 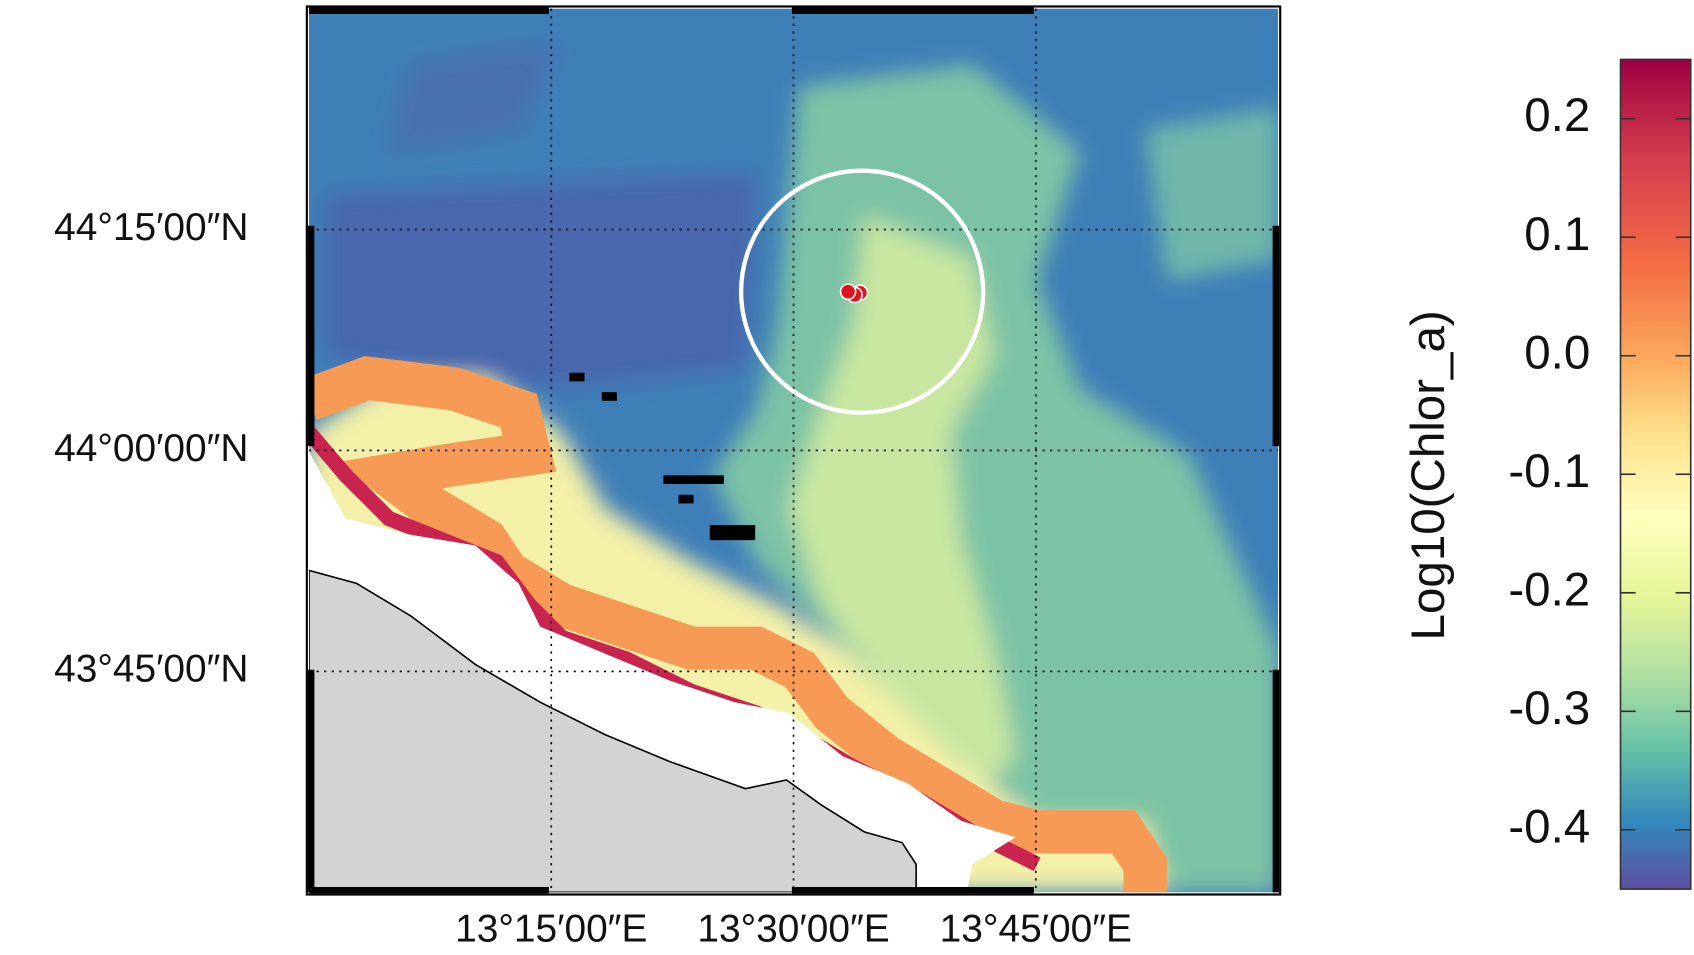 I want to click on colorbar-tick-label: 0.1, so click(x=1557, y=234).